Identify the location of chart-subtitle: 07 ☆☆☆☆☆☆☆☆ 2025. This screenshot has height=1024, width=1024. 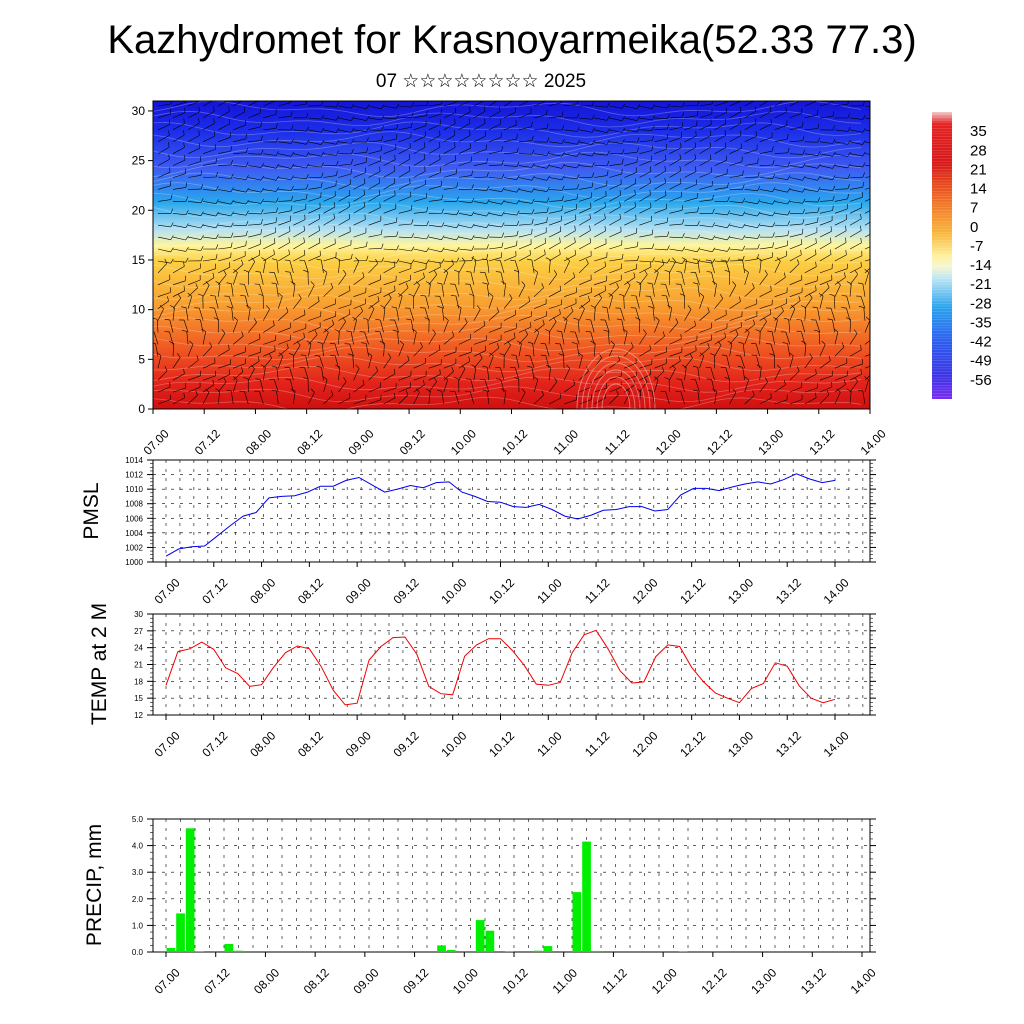
(481, 81).